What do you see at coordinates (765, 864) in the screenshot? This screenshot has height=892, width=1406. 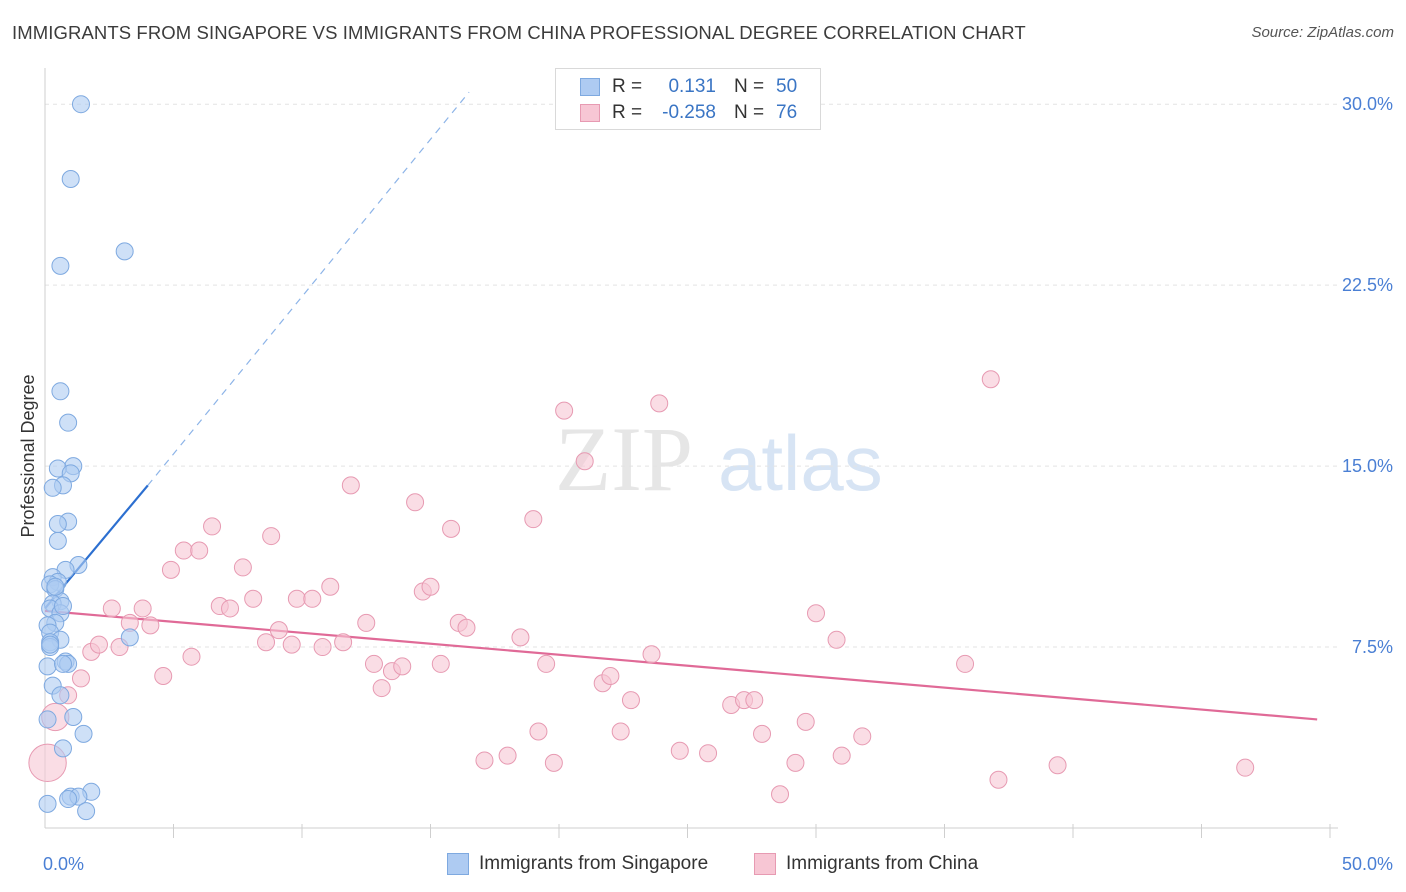 I see `legend-china-swatch` at bounding box center [765, 864].